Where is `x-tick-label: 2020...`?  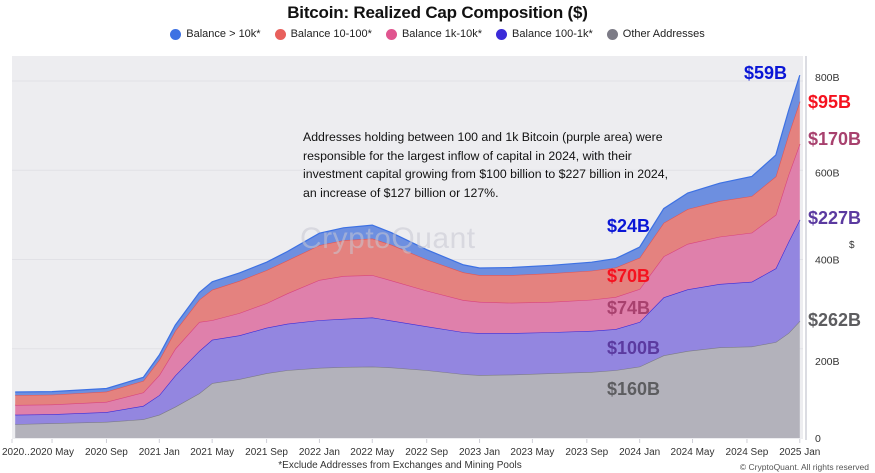
x-tick-label: 2020... is located at coordinates (17, 452).